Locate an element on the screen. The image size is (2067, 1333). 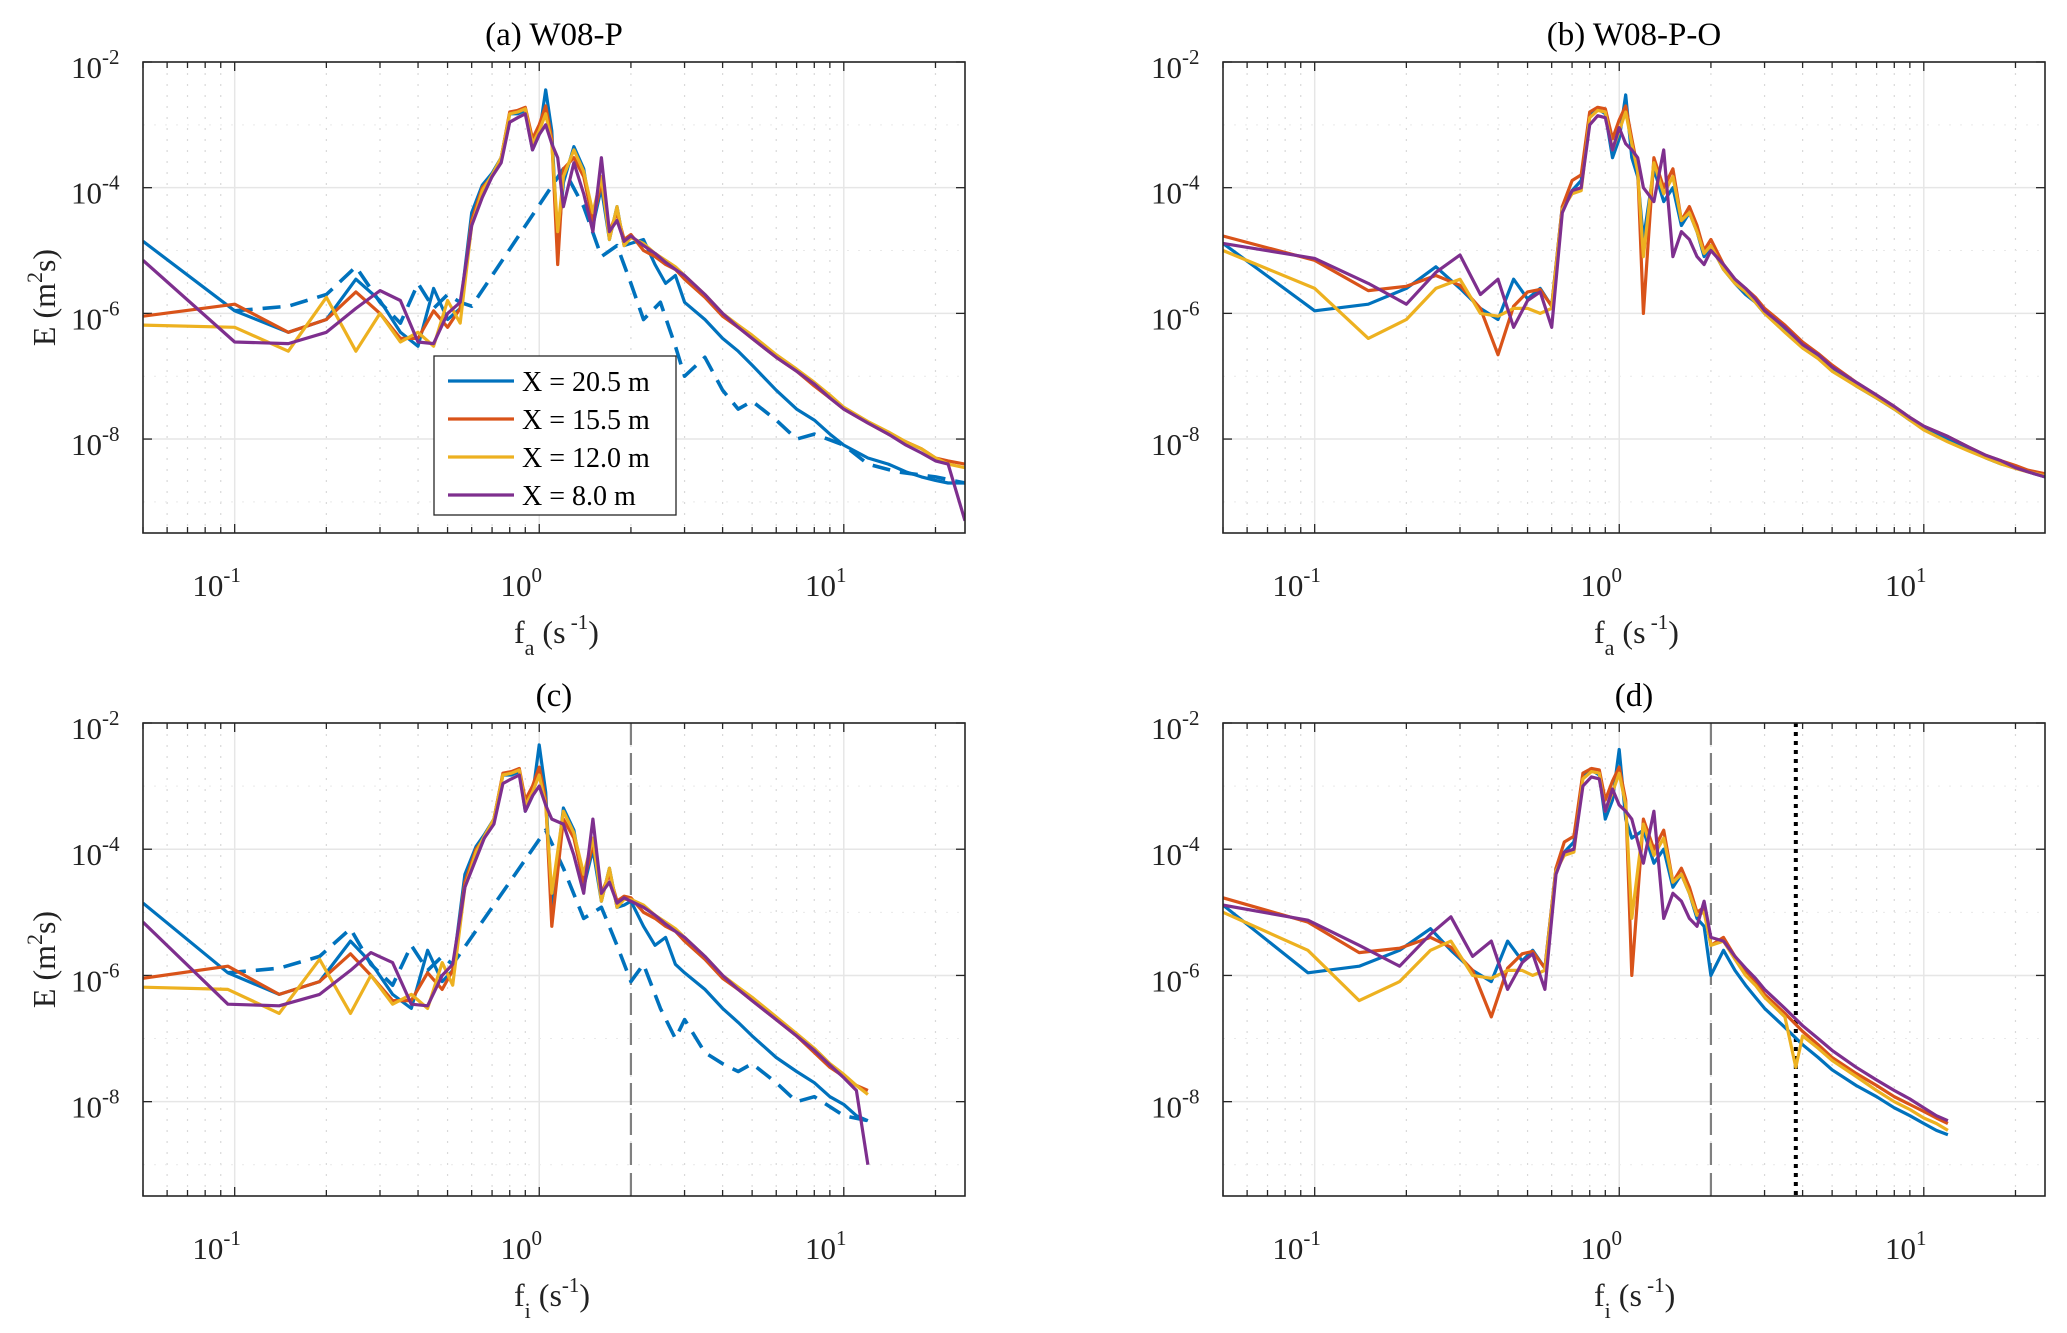
legend-entry: X = 12.0 m is located at coordinates (586, 458).